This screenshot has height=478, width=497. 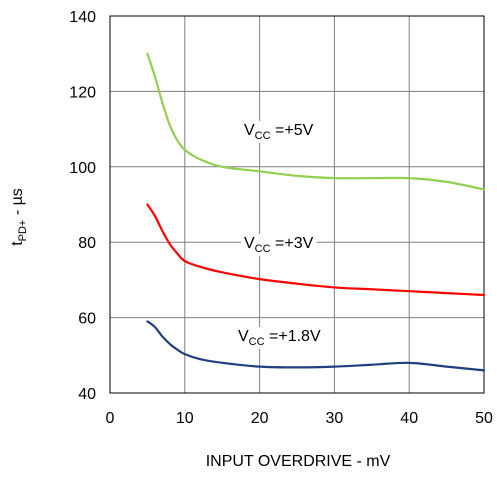 I want to click on x-tick-label: 50, so click(x=484, y=418).